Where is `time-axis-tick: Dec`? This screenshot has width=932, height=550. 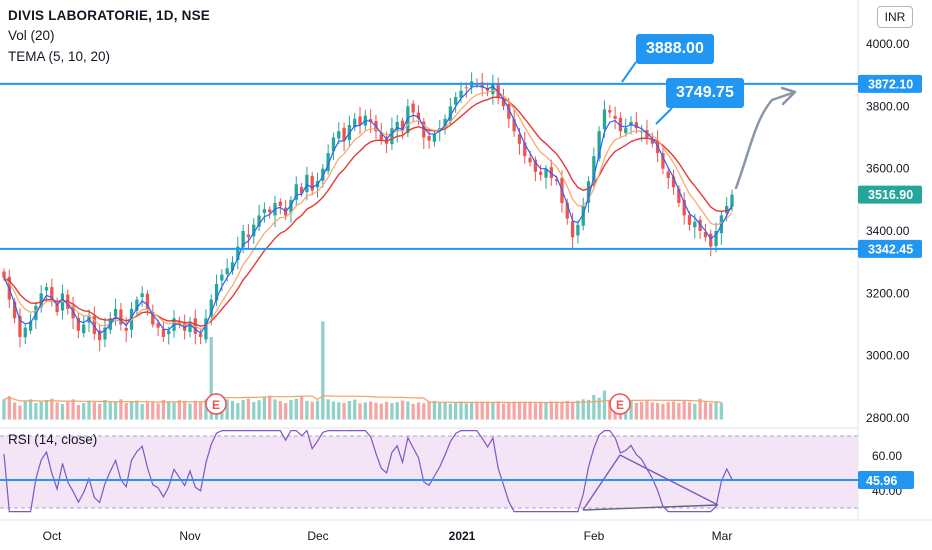
time-axis-tick: Dec is located at coordinates (317, 536).